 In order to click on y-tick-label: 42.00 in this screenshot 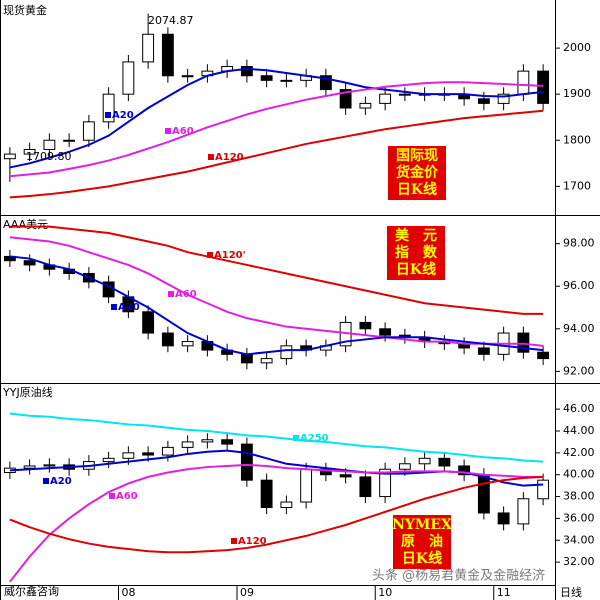, I will do `click(579, 452)`.